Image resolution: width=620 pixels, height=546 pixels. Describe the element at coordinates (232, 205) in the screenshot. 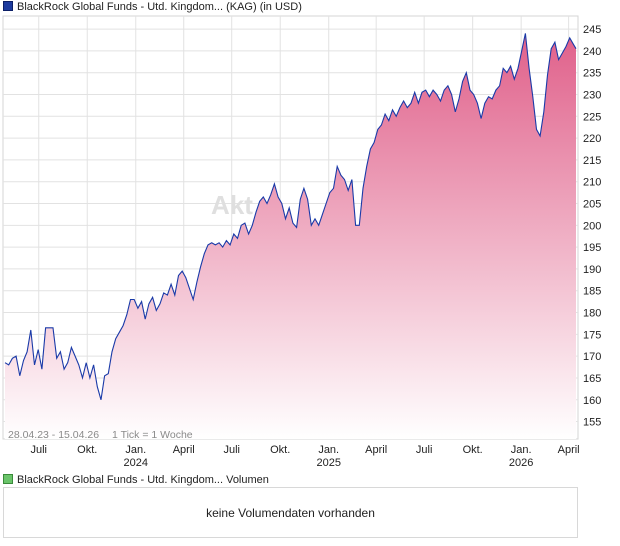

I see `watermark-logo: Akt` at that location.